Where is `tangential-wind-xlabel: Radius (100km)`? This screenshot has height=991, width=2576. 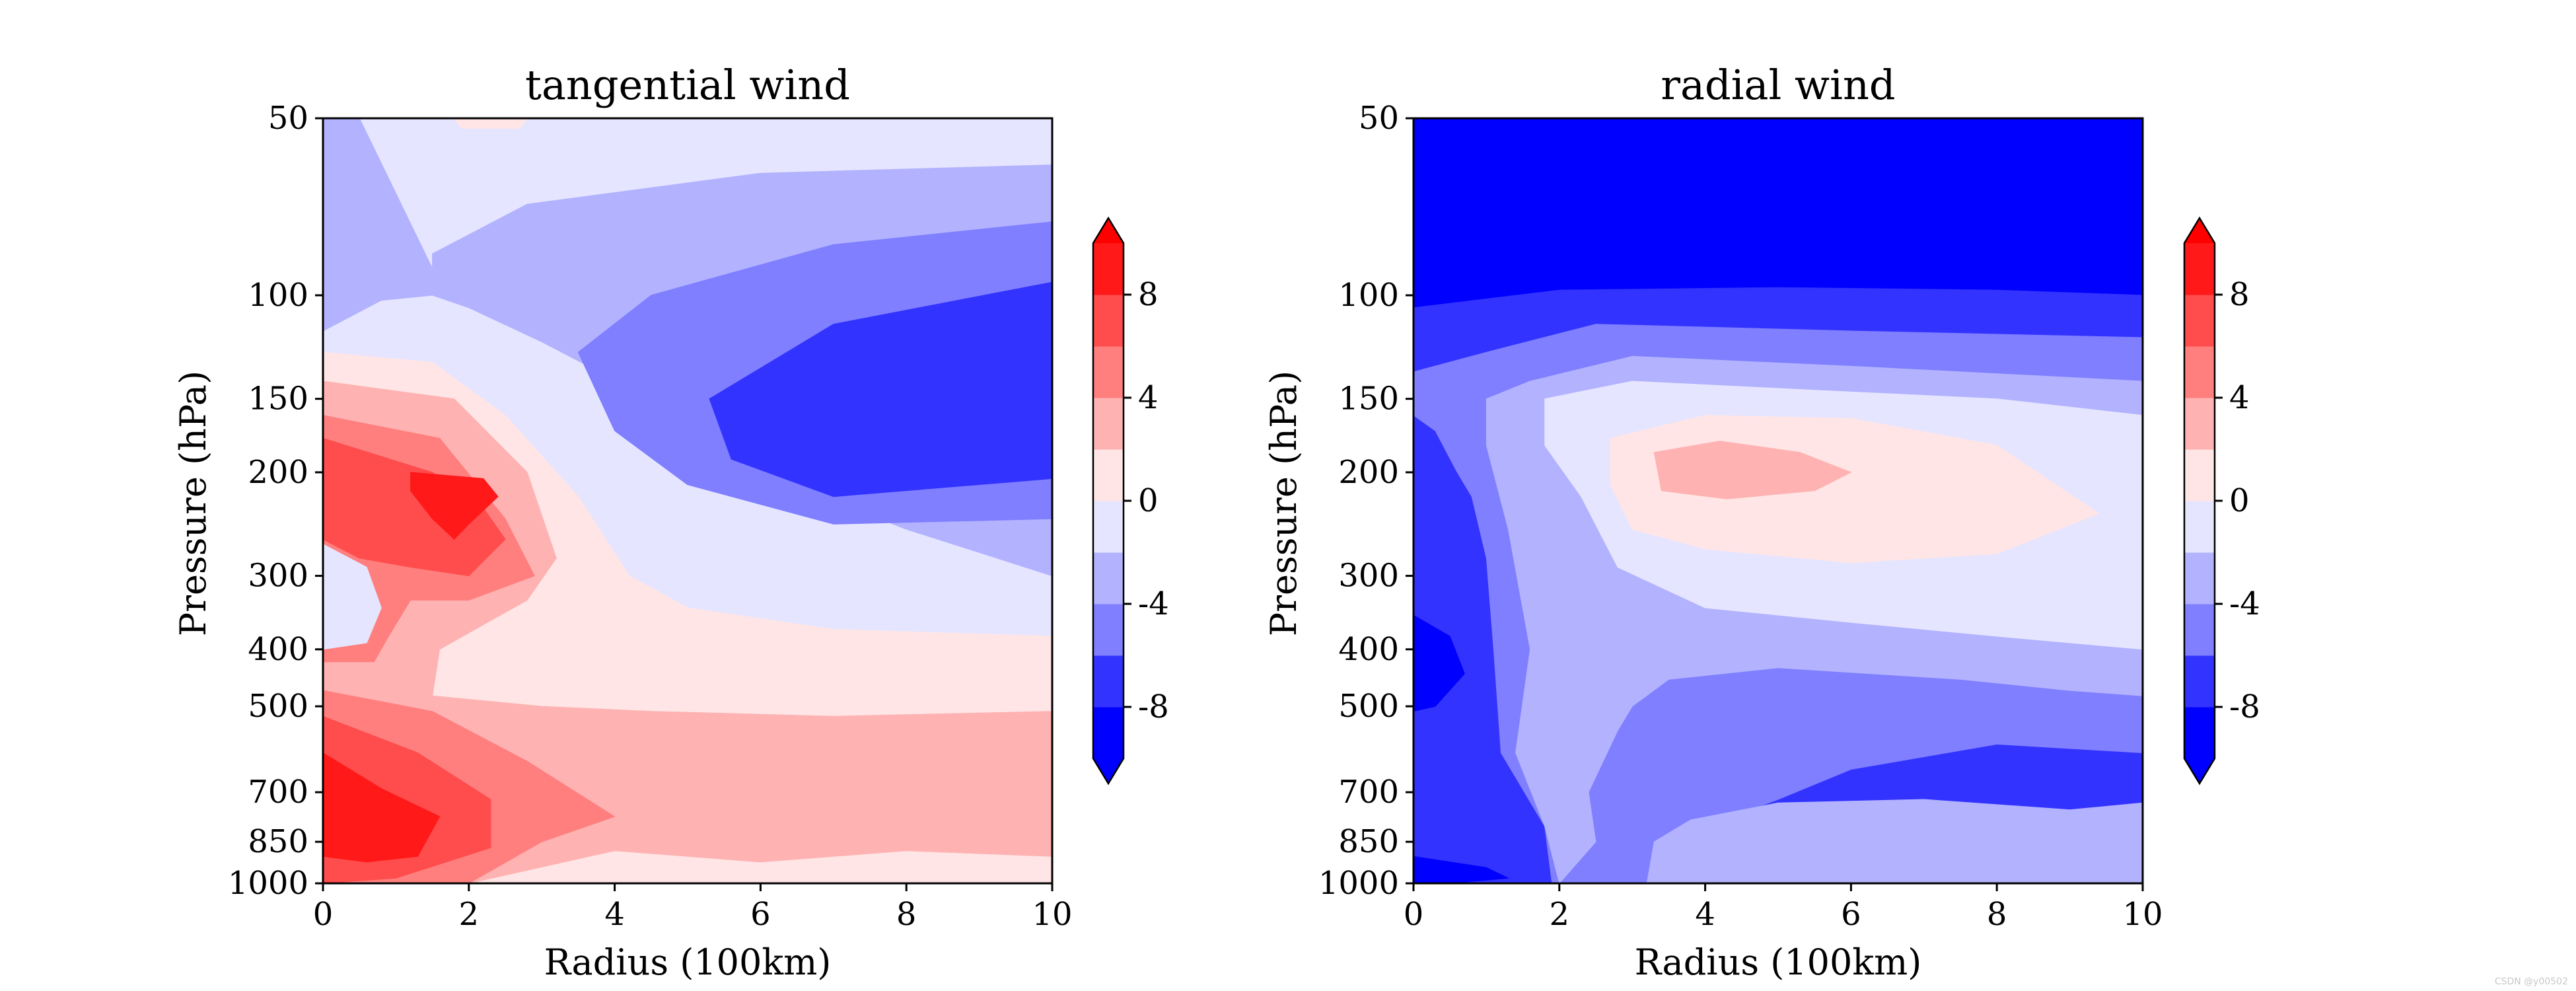
tangential-wind-xlabel: Radius (100km) is located at coordinates (688, 962).